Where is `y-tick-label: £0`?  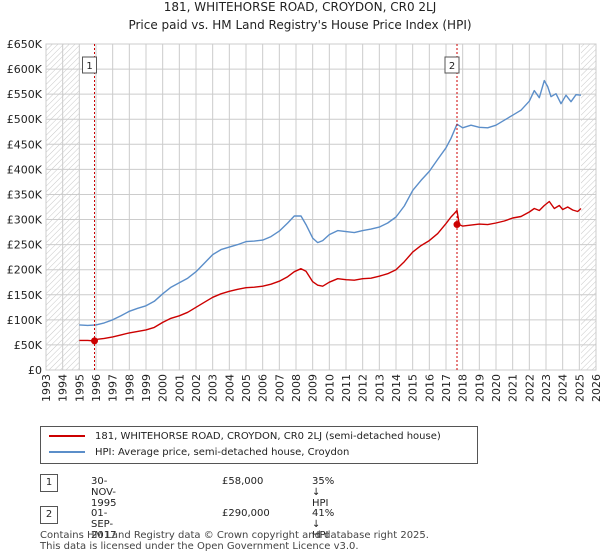 y-tick-label: £0 is located at coordinates (35, 370).